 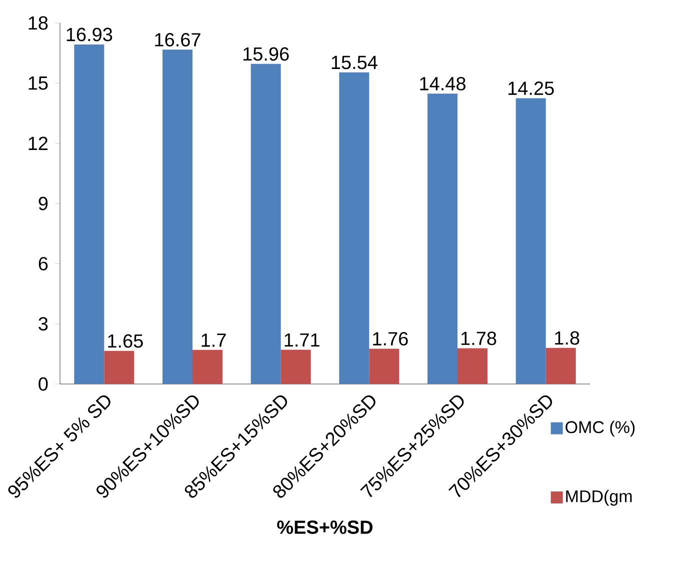 What do you see at coordinates (38, 23) in the screenshot?
I see `y-tick-label: 18` at bounding box center [38, 23].